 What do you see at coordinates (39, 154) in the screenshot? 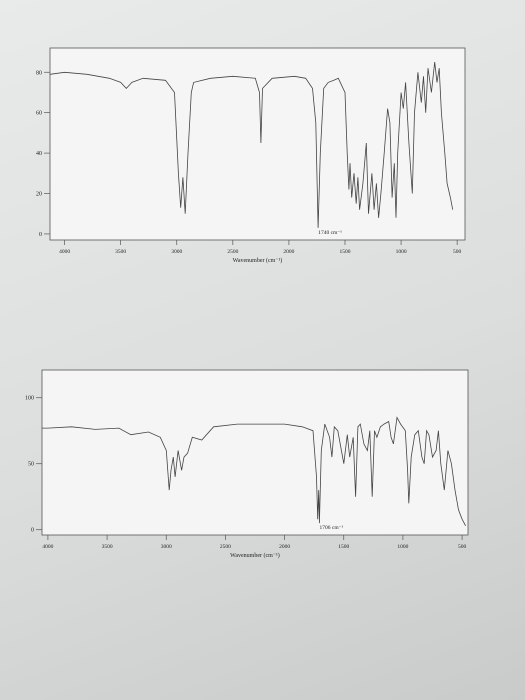
I see `y-tick-label: 40` at bounding box center [39, 154].